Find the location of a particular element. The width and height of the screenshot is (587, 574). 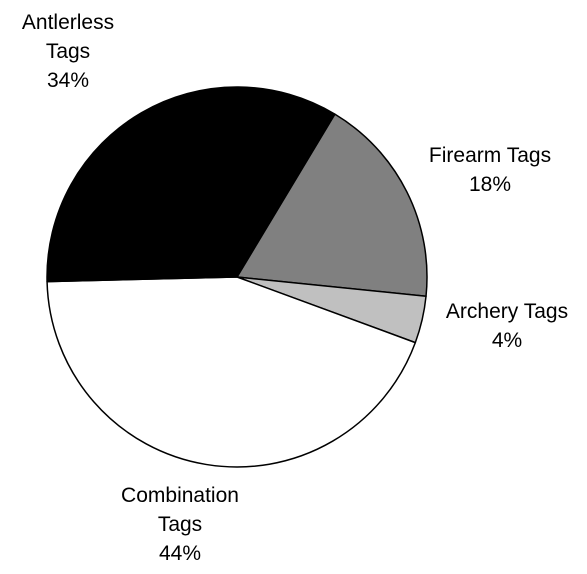

pie-slice-firearm-tags is located at coordinates (332, 205).